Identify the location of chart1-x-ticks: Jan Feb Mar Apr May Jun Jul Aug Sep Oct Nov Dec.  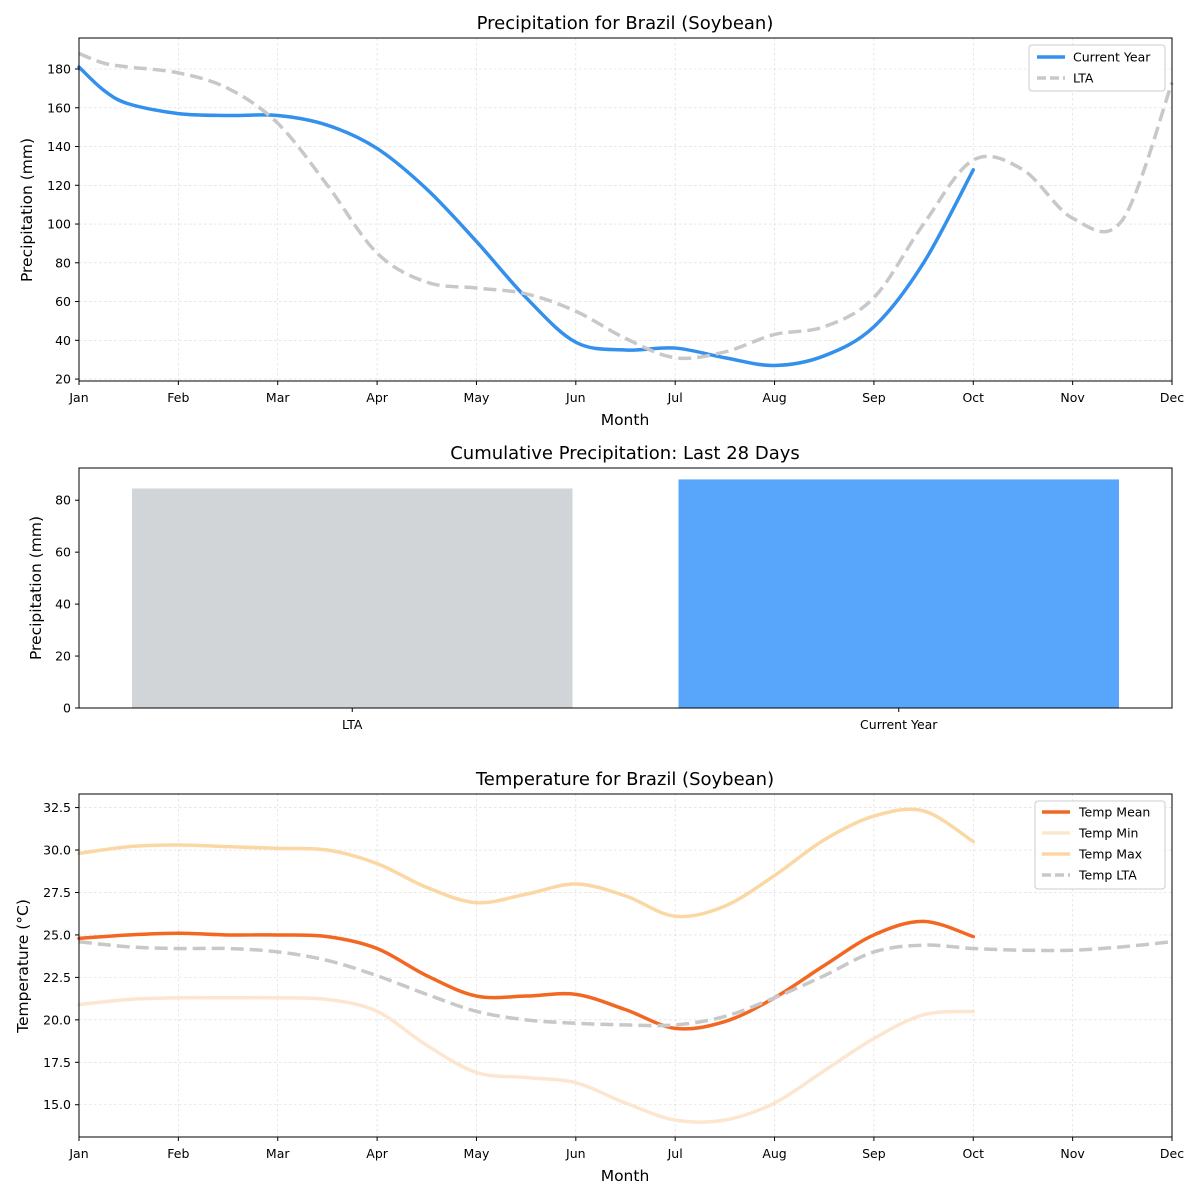
(626, 393).